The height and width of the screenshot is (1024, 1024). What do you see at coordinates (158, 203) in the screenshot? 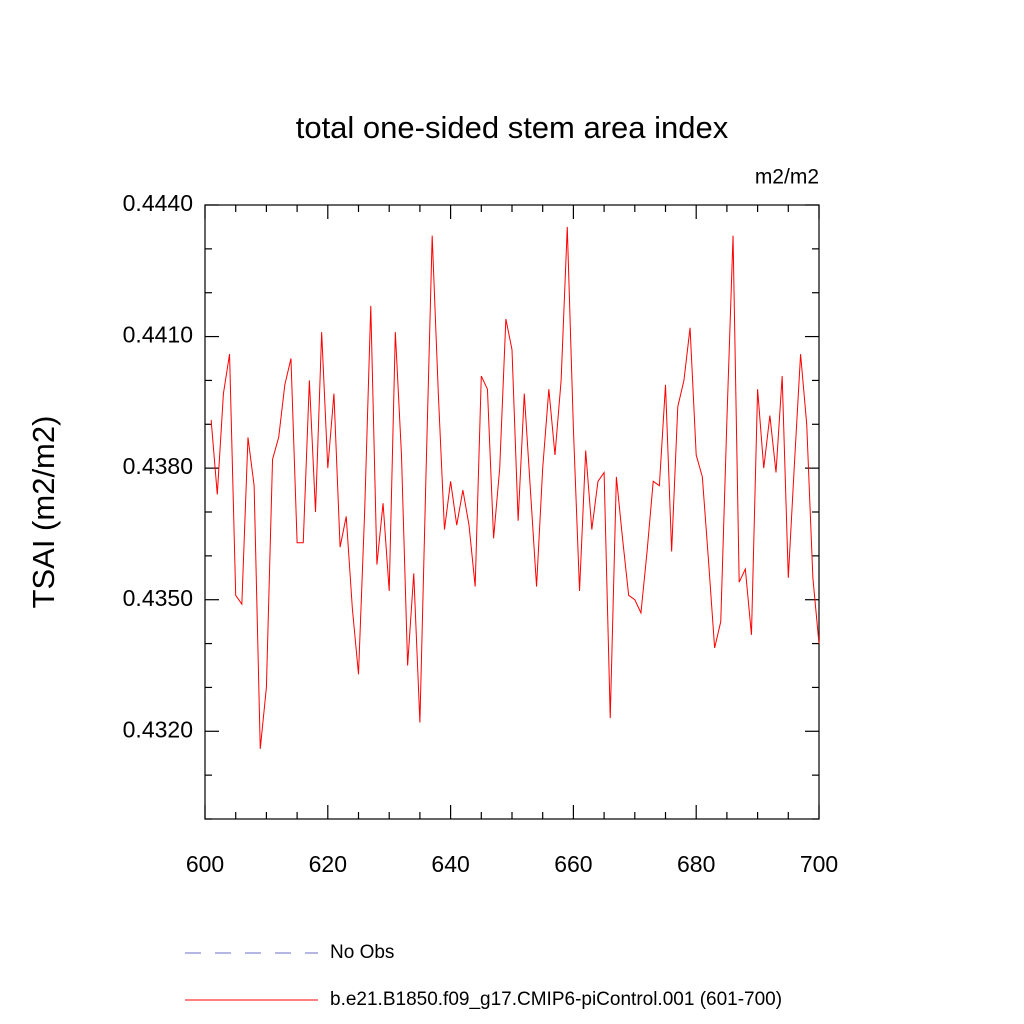
I see `y-tick-label: 0.4440` at bounding box center [158, 203].